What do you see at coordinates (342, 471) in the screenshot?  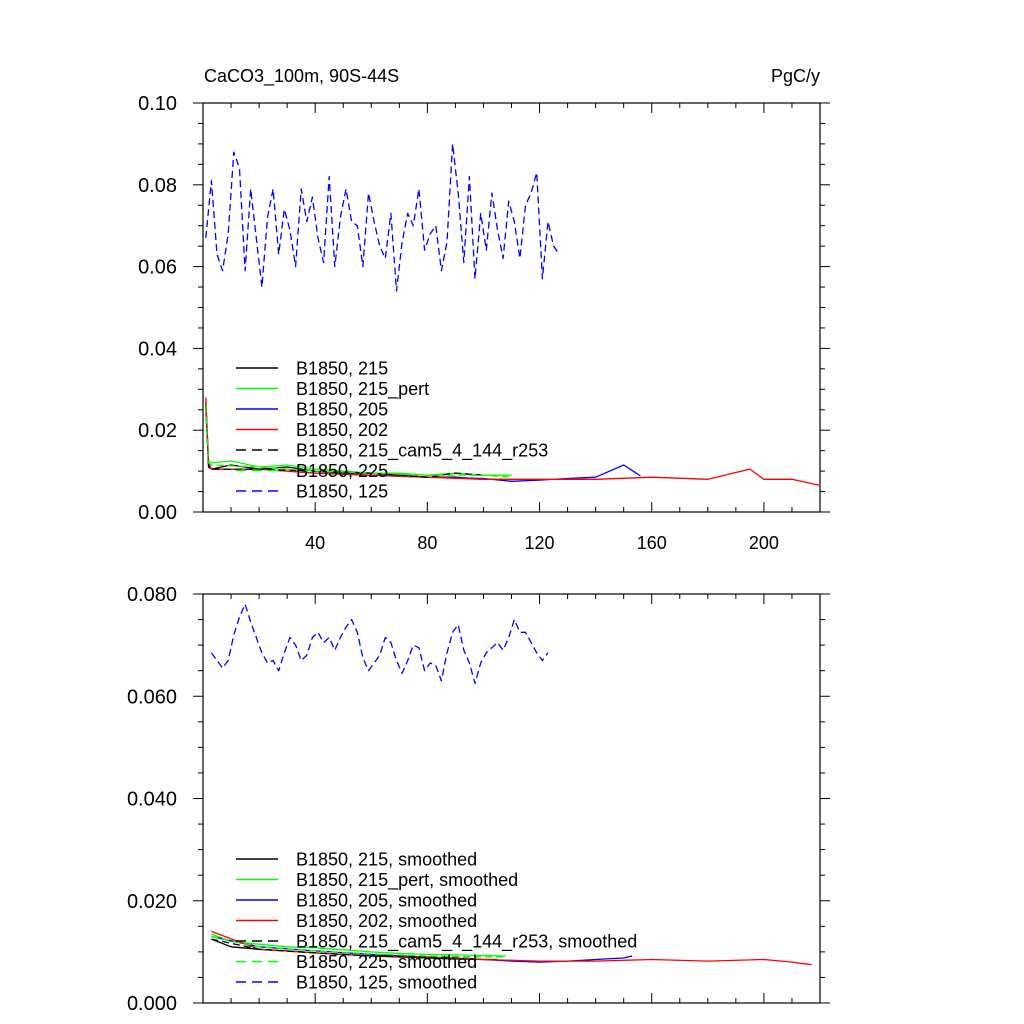 I see `legend-label: B1850, 225` at bounding box center [342, 471].